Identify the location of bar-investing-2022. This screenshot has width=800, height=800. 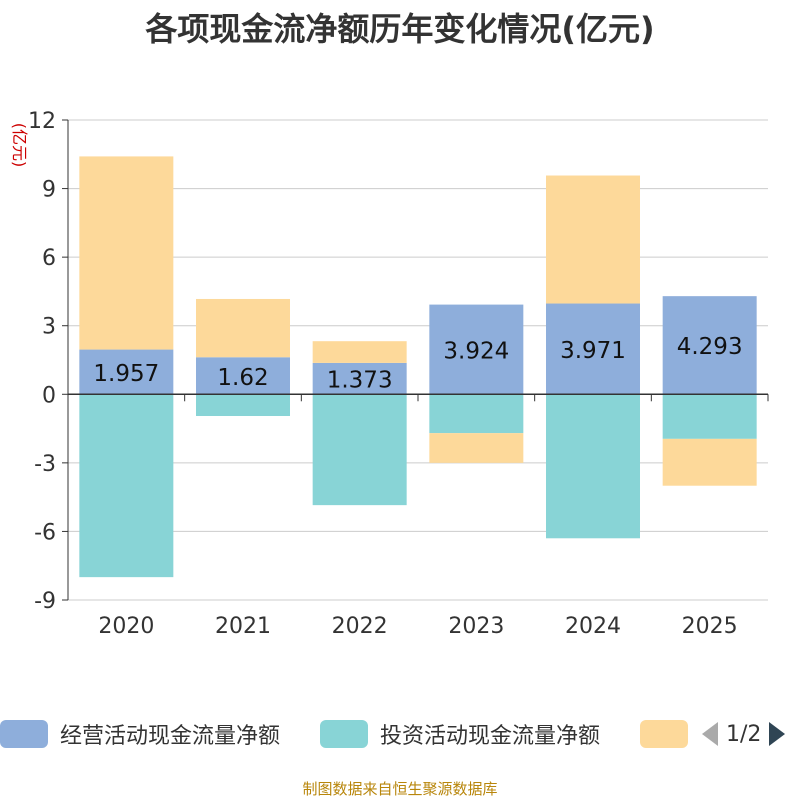
(359, 450).